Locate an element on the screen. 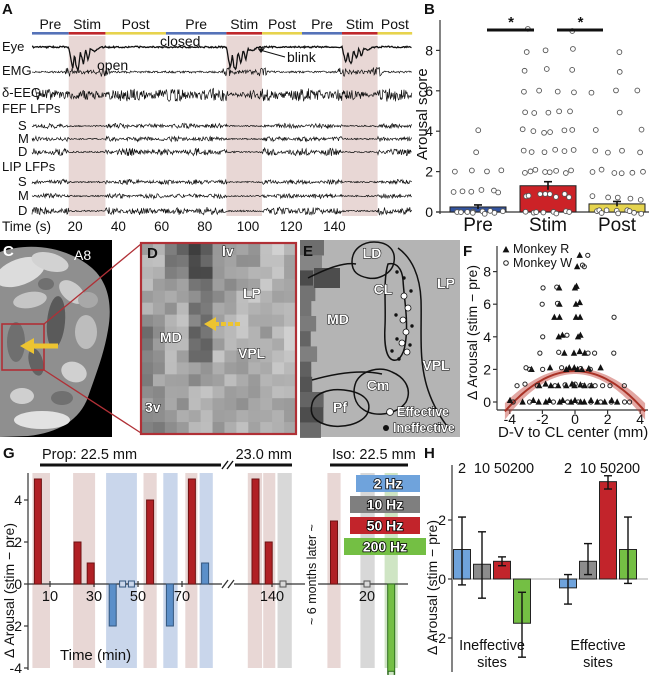 The width and height of the screenshot is (649, 675). annotation-closed: closed is located at coordinates (180, 41).